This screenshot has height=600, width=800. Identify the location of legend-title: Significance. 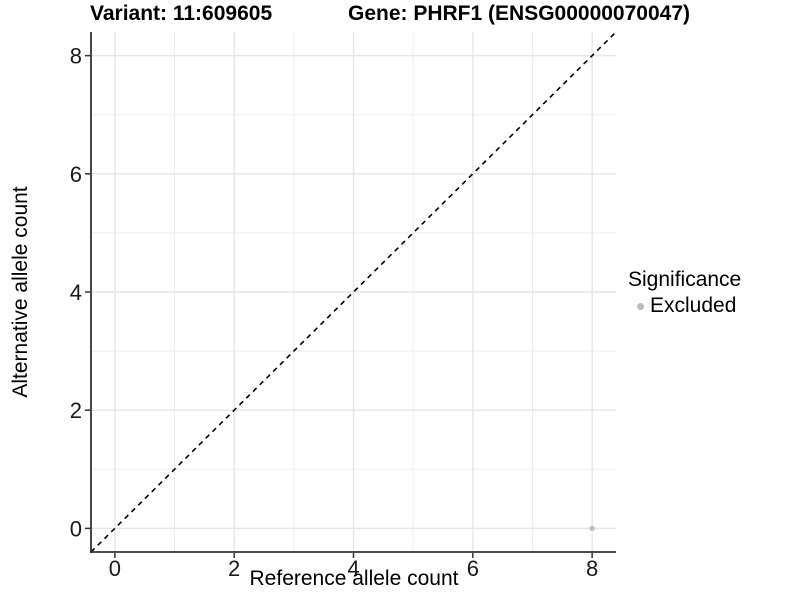
(685, 279).